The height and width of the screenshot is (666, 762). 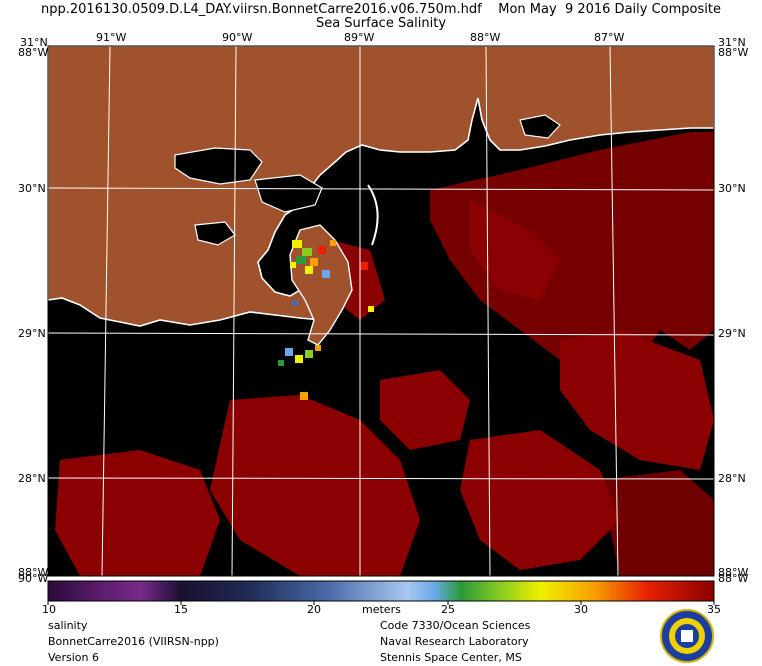 What do you see at coordinates (381, 23) in the screenshot?
I see `image-subtitle: Sea Surface Salinity` at bounding box center [381, 23].